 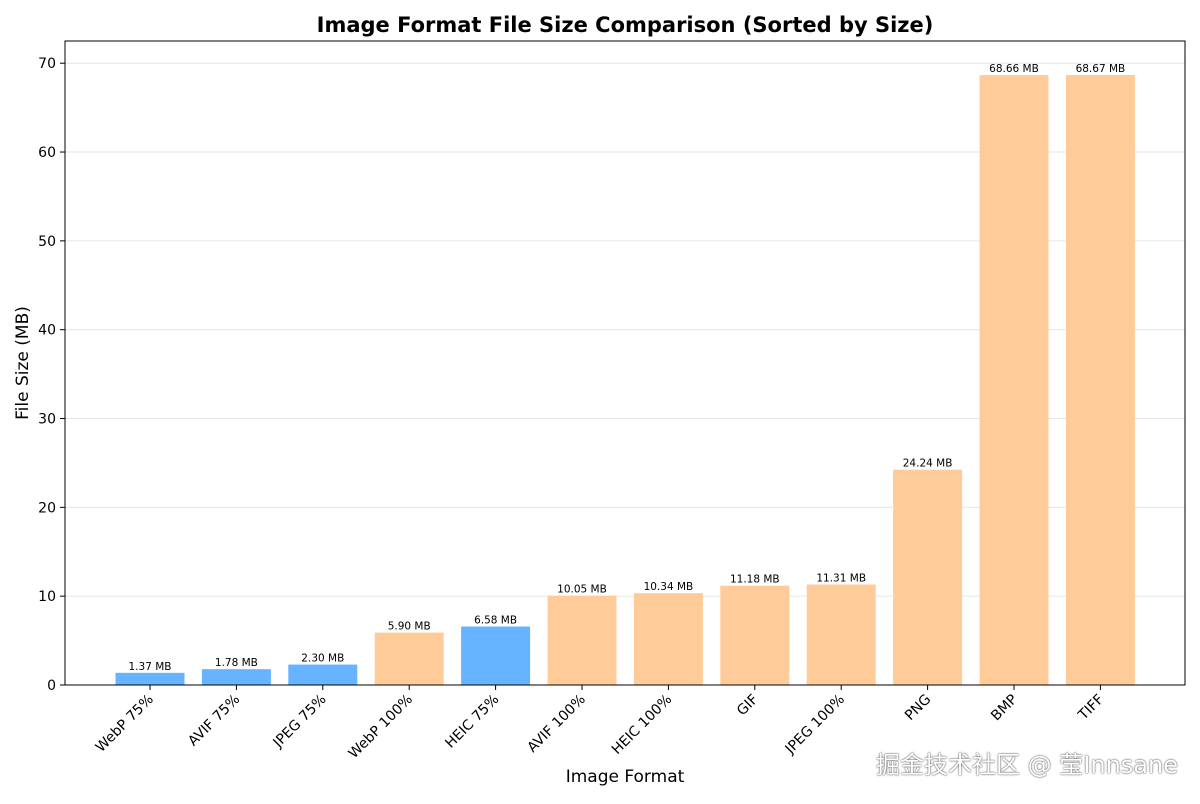 What do you see at coordinates (409, 627) in the screenshot?
I see `data-label: 5.90 MB` at bounding box center [409, 627].